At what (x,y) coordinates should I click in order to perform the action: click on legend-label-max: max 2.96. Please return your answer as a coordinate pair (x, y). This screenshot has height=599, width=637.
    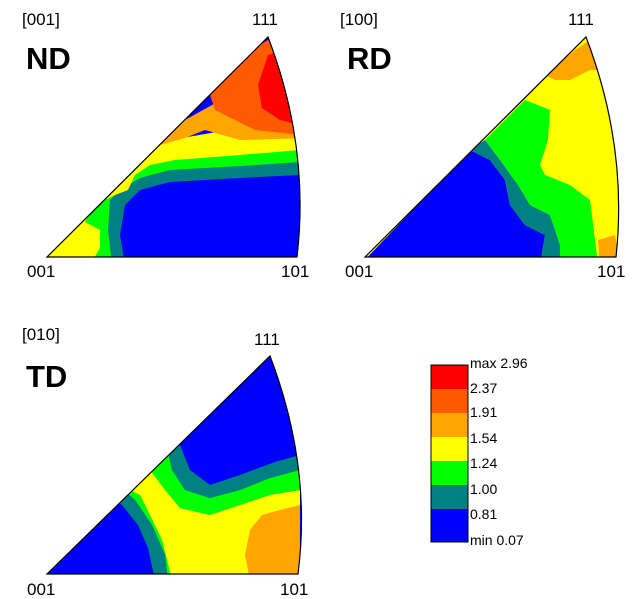
    Looking at the image, I should click on (499, 363).